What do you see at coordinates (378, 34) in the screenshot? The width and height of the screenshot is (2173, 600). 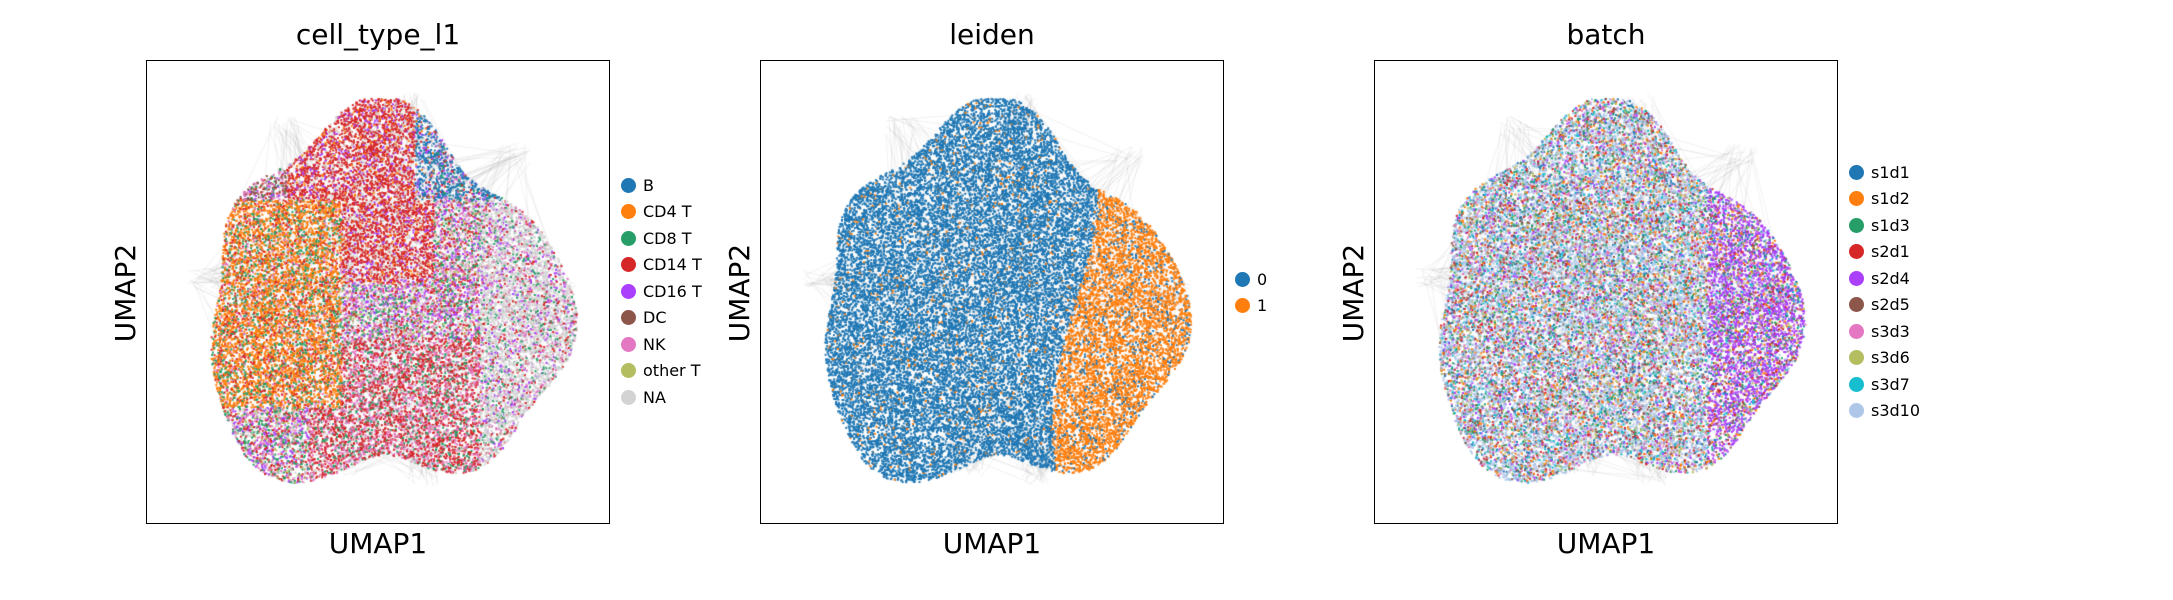 I see `panel-title-cell-type: cell_type_l1` at bounding box center [378, 34].